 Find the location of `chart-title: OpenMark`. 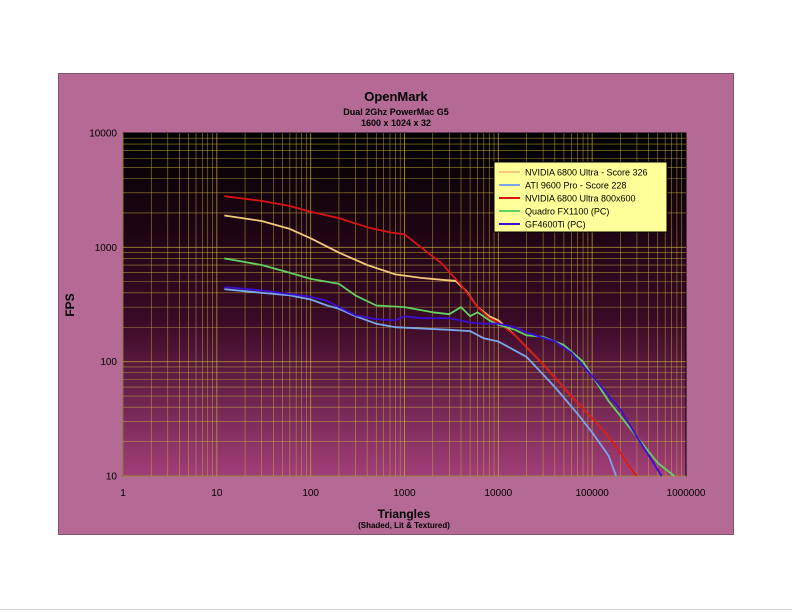

chart-title: OpenMark is located at coordinates (396, 96).